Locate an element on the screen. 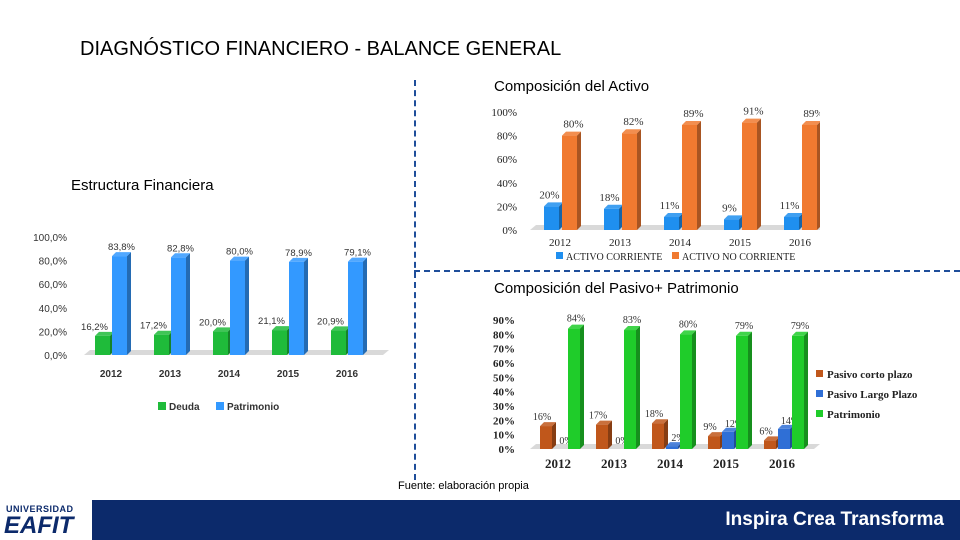  logo-university-label: UNIVERSIDAD is located at coordinates (40, 509).